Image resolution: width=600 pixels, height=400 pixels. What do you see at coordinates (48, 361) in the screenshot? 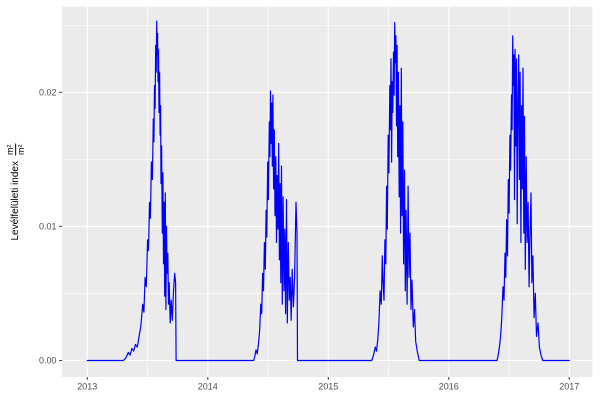
I see `y-tick-label: 0.00` at bounding box center [48, 361].